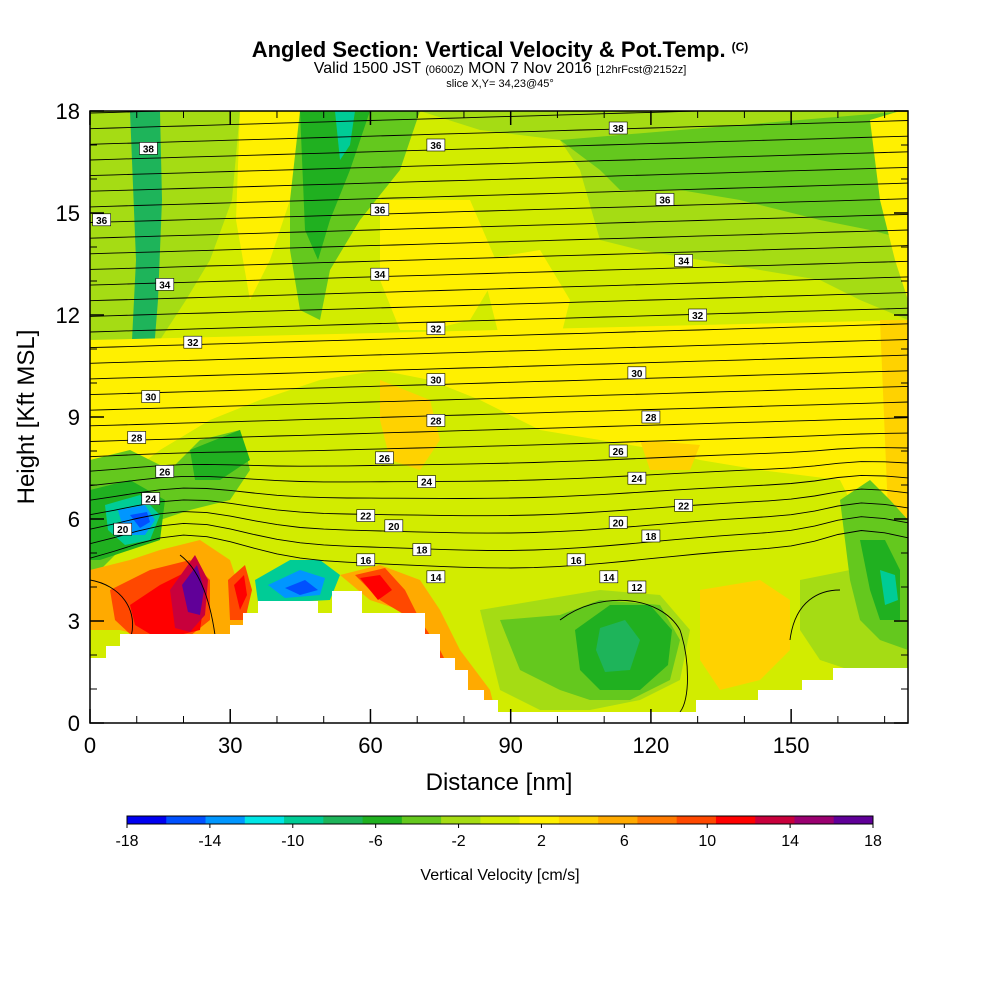  What do you see at coordinates (499, 657) in the screenshot?
I see `terrain-profile` at bounding box center [499, 657].